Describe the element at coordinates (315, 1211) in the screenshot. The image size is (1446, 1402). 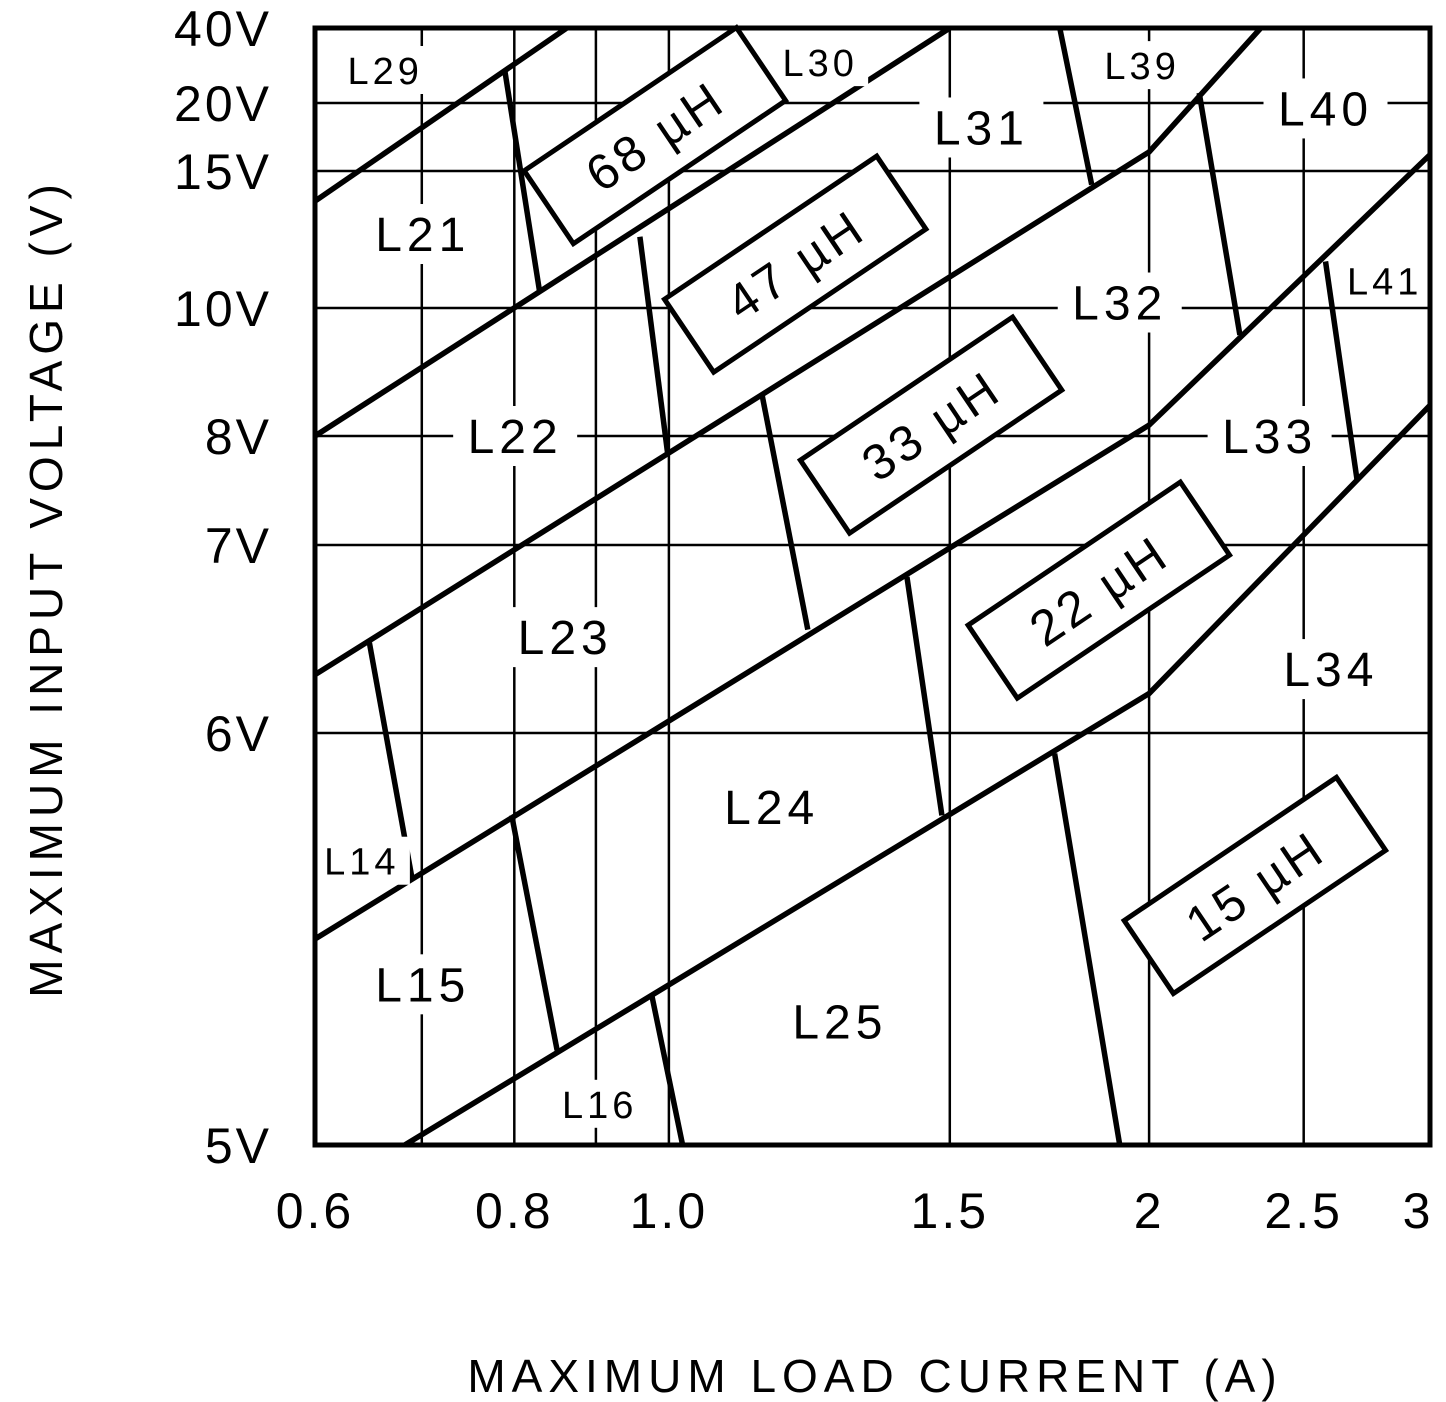
I see `x-tick-label: 0.6` at that location.